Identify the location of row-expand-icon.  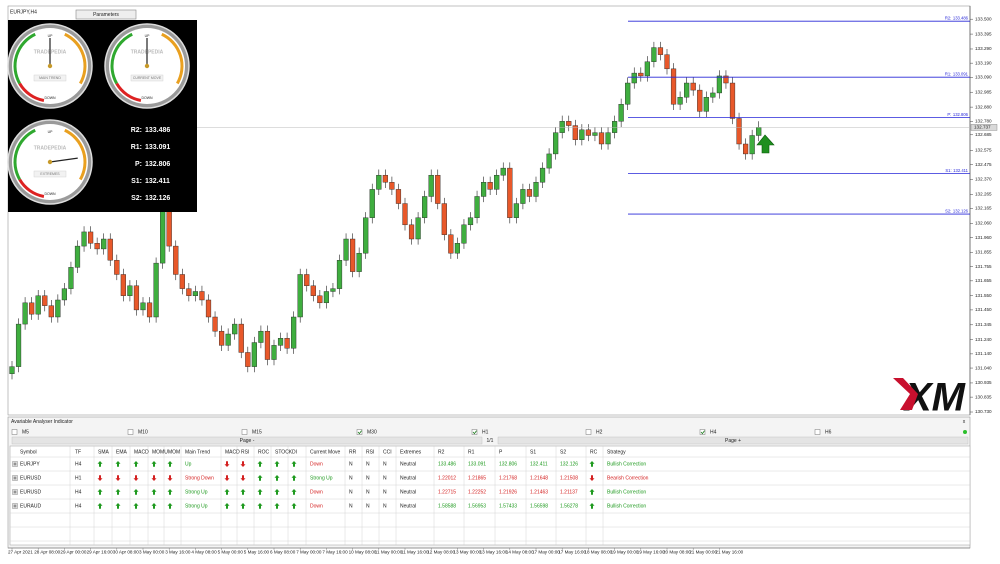
(15, 464).